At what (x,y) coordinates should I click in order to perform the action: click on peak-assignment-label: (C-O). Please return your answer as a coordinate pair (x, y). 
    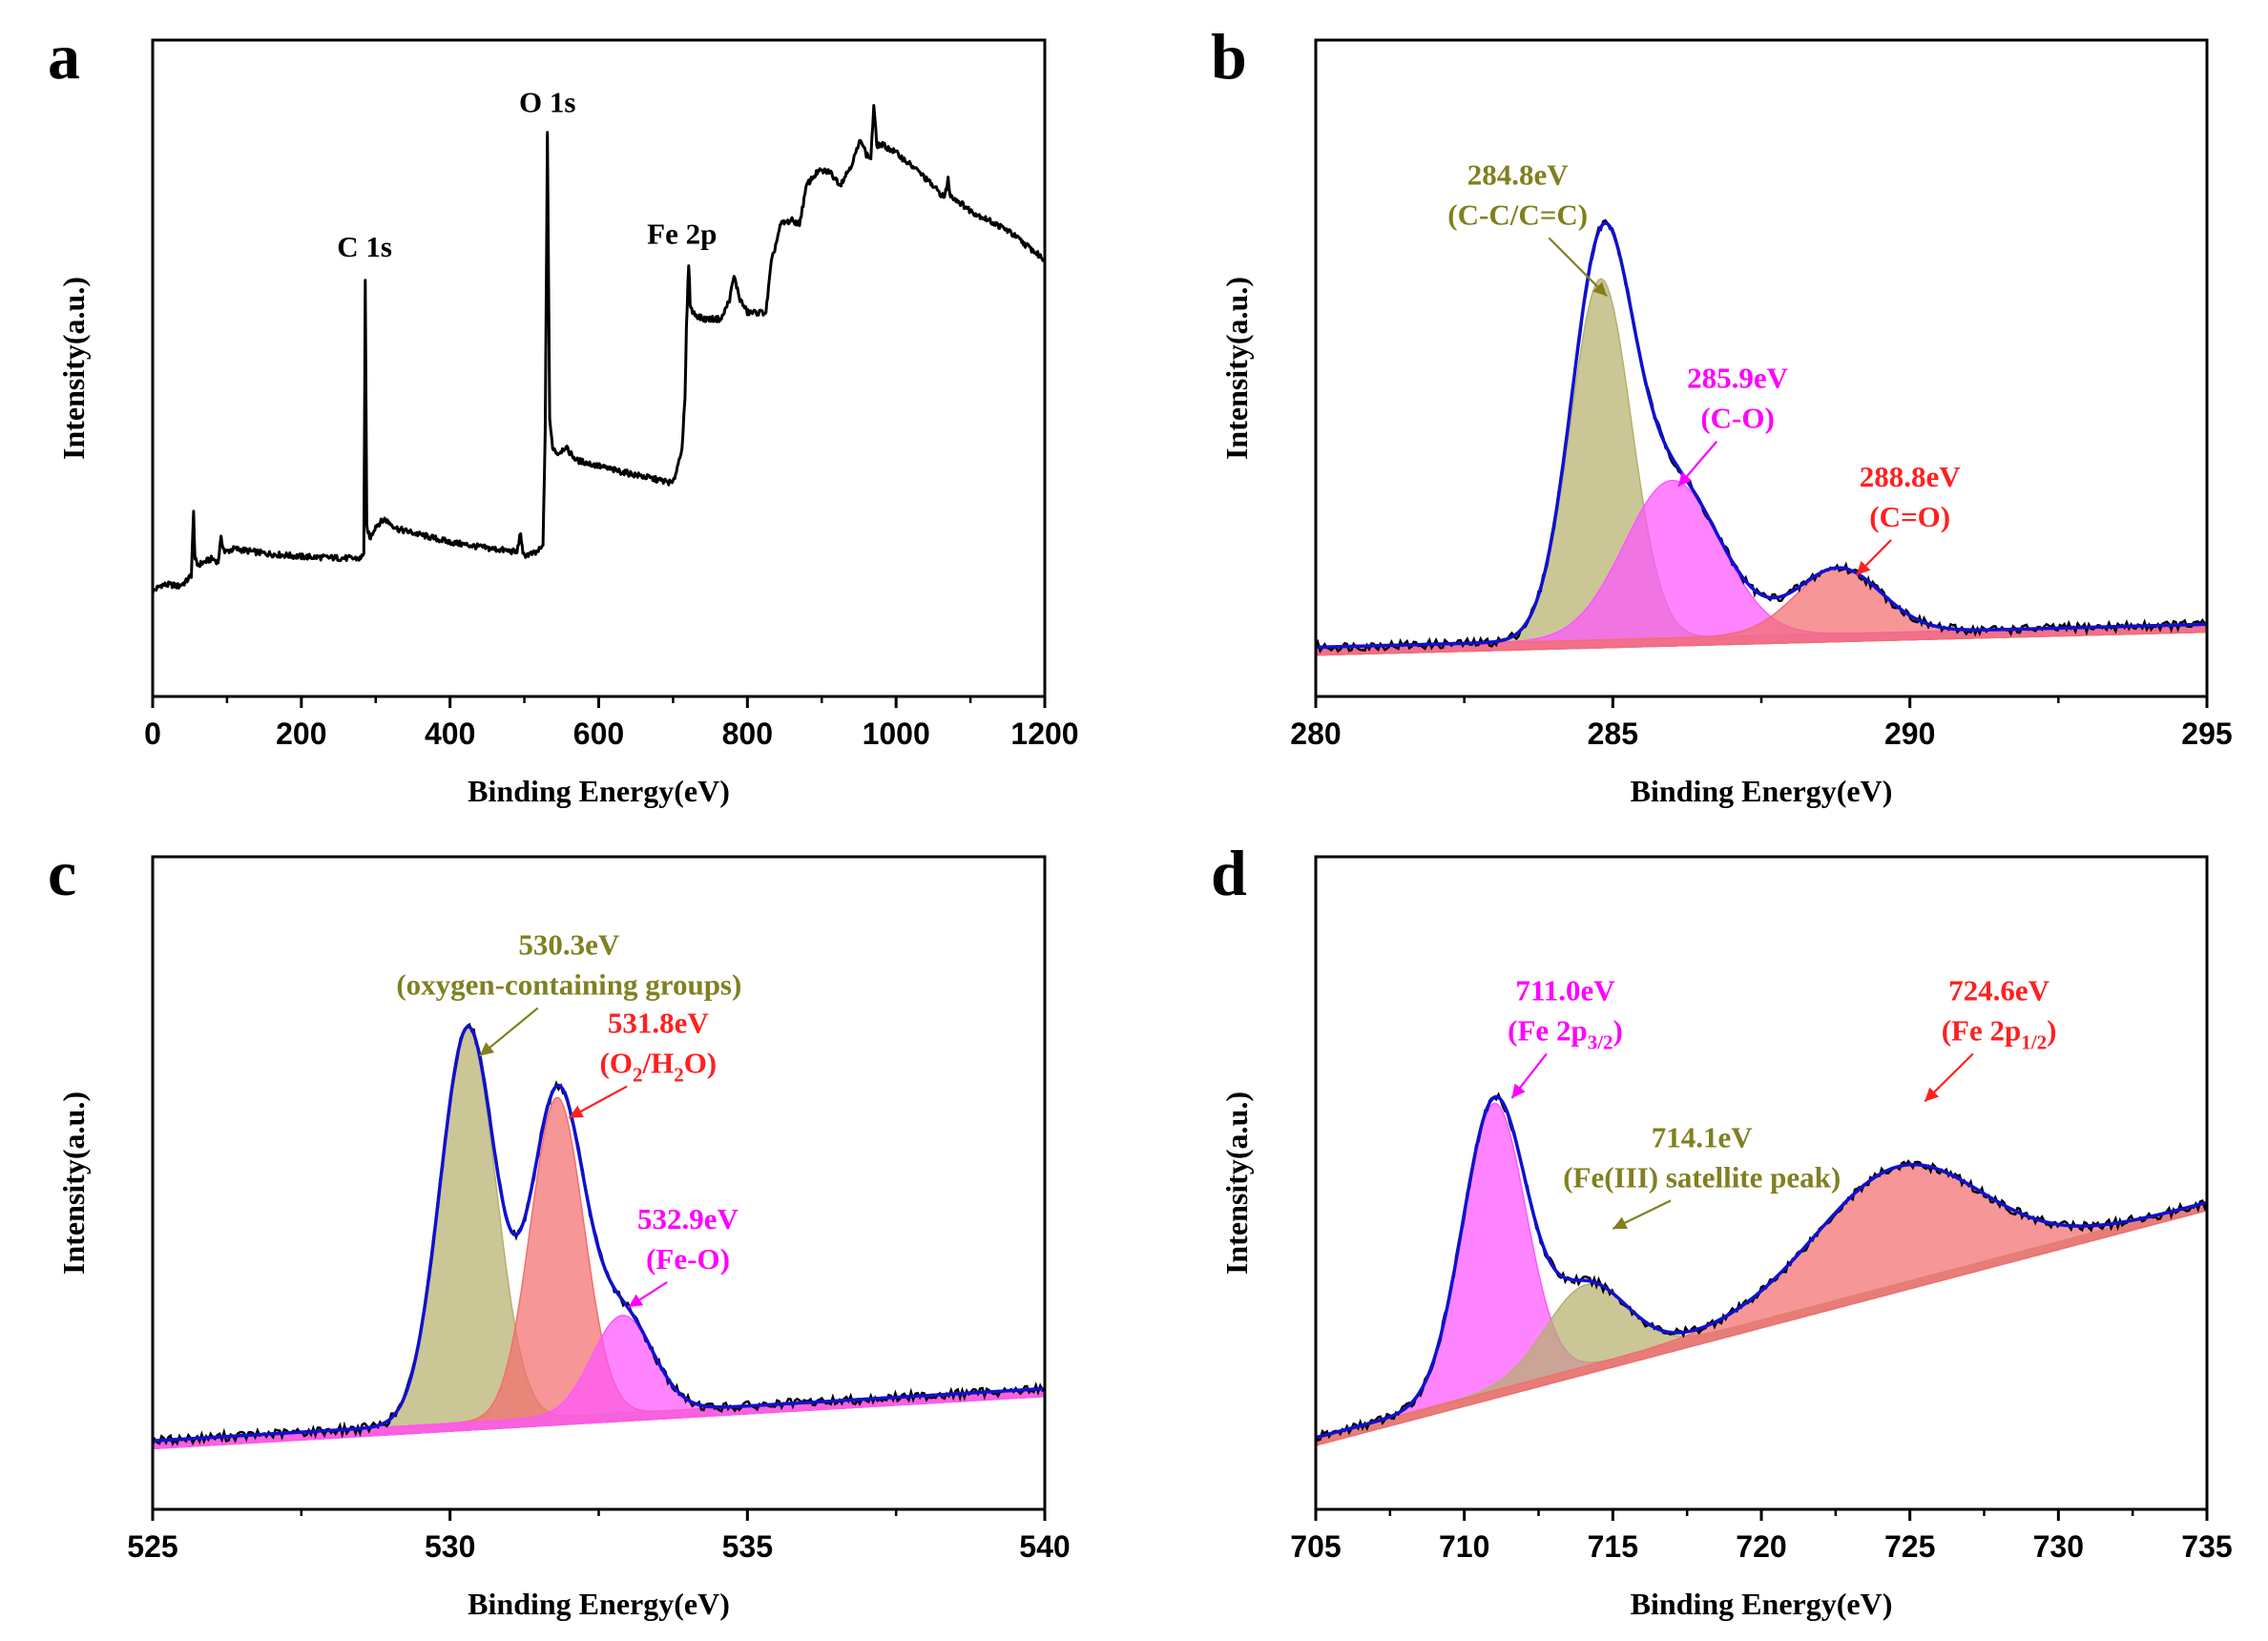
    Looking at the image, I should click on (1737, 418).